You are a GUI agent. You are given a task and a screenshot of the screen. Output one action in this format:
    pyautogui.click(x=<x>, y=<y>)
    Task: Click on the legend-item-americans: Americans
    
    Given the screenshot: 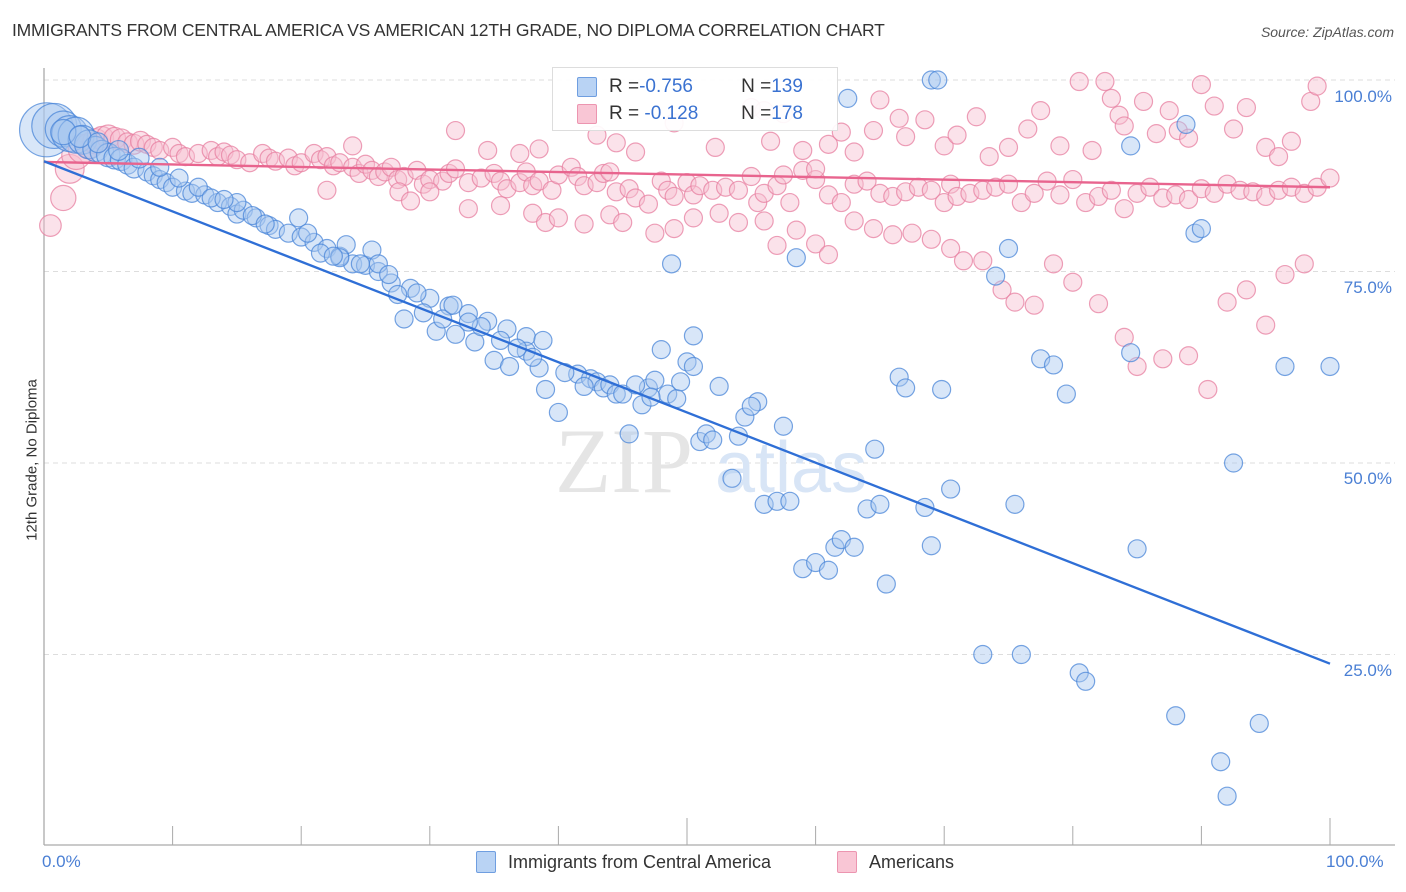 What is the action you would take?
    pyautogui.click(x=895, y=862)
    